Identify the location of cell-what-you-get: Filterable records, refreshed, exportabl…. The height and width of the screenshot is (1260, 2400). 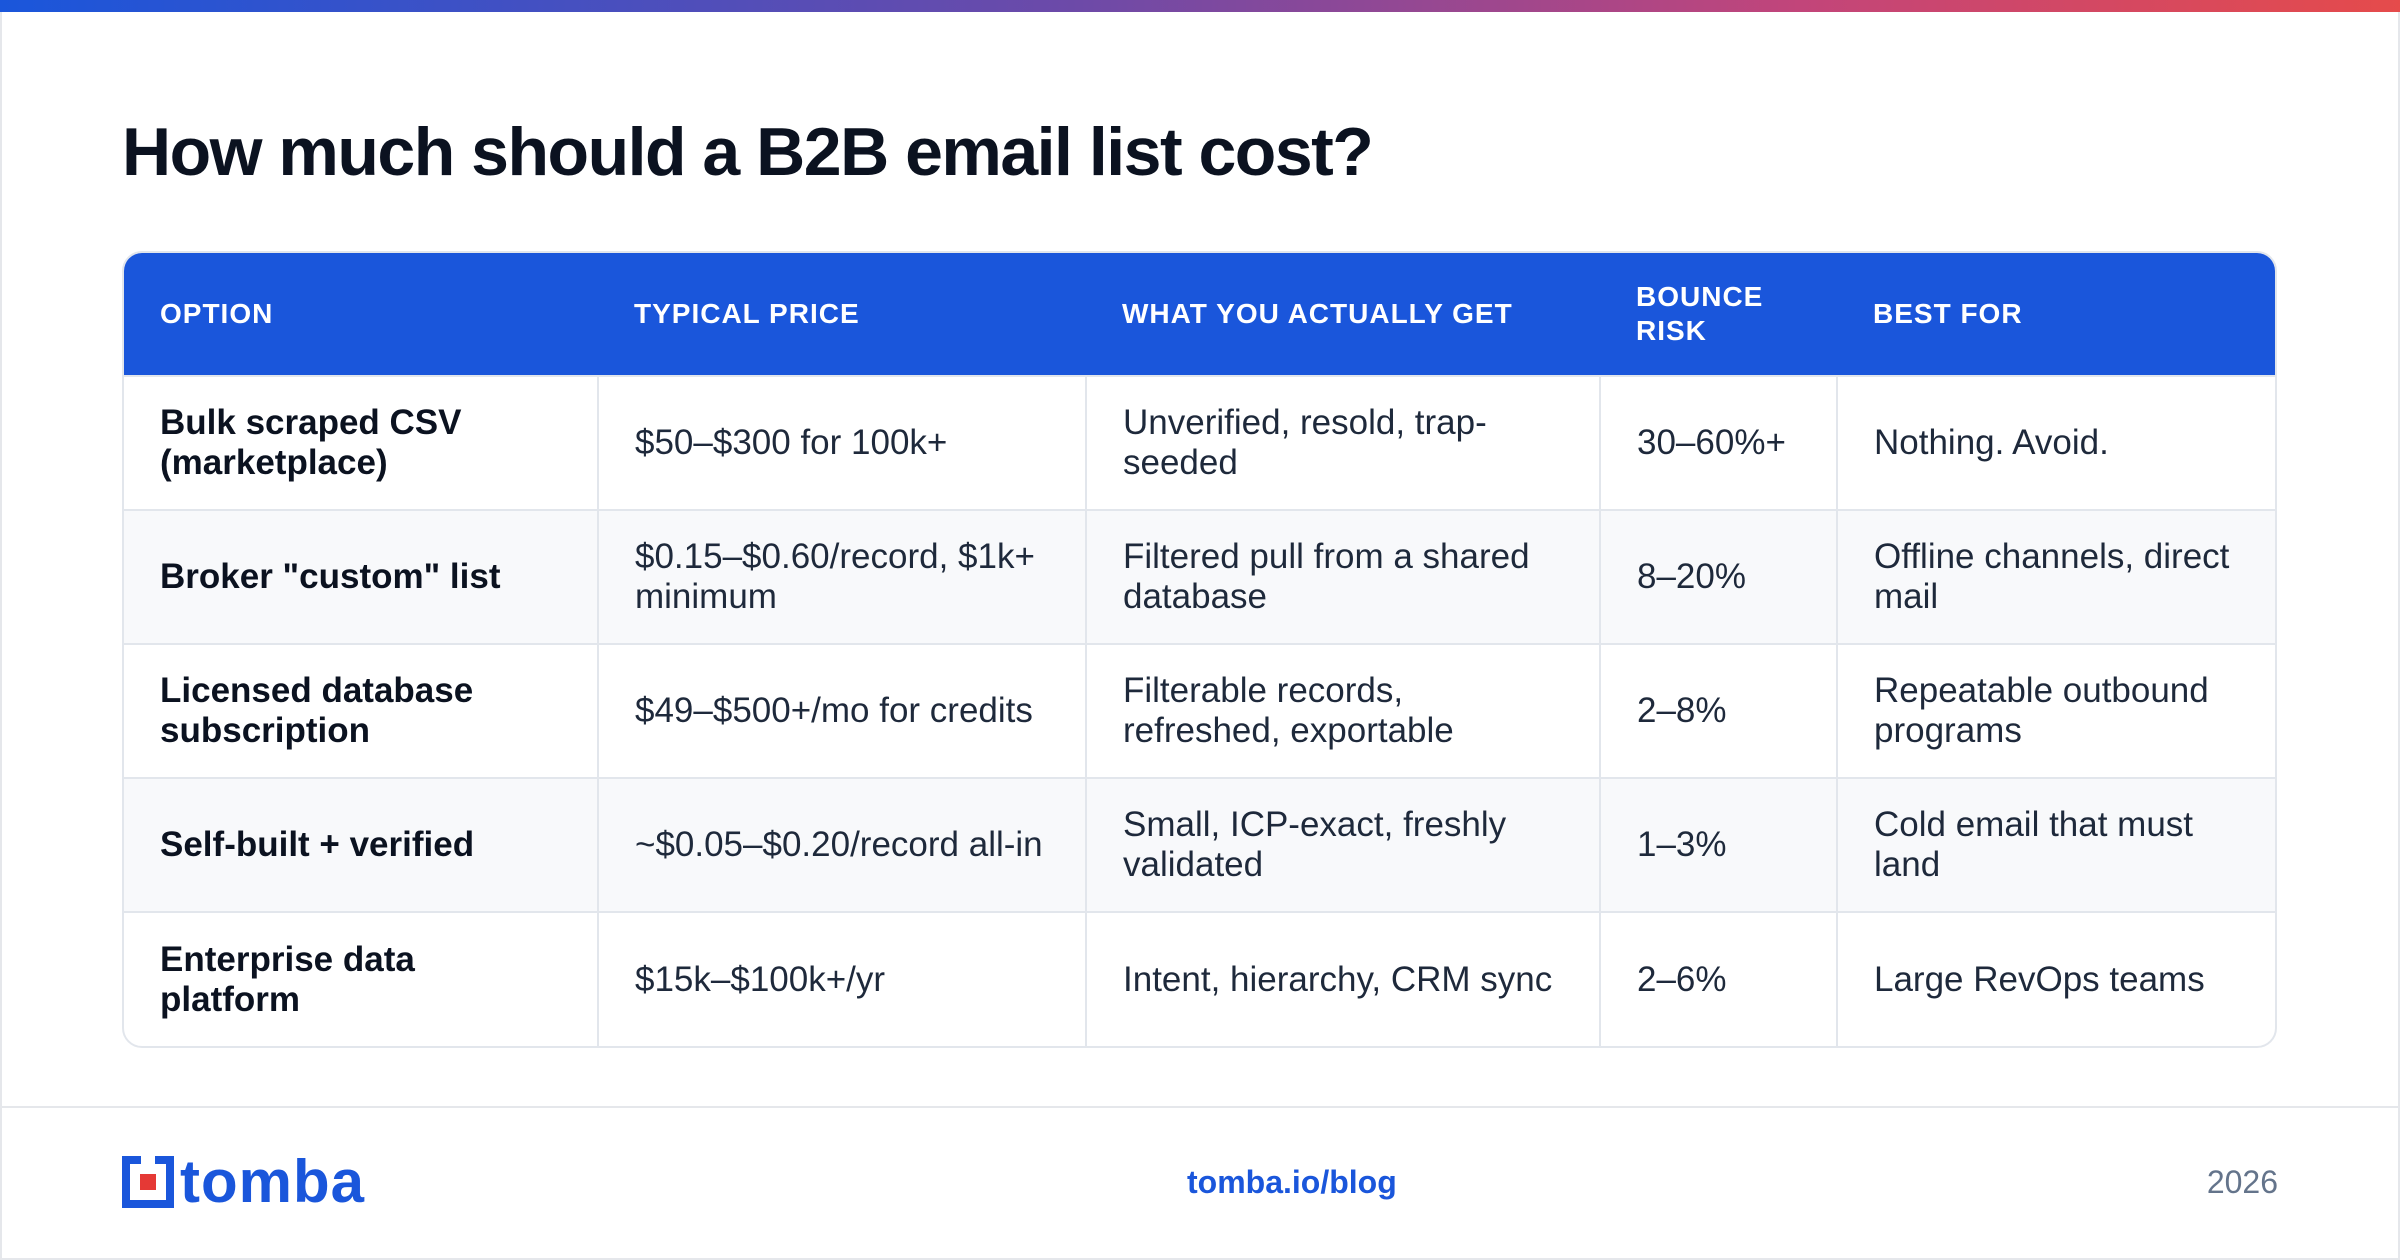
(1342, 710).